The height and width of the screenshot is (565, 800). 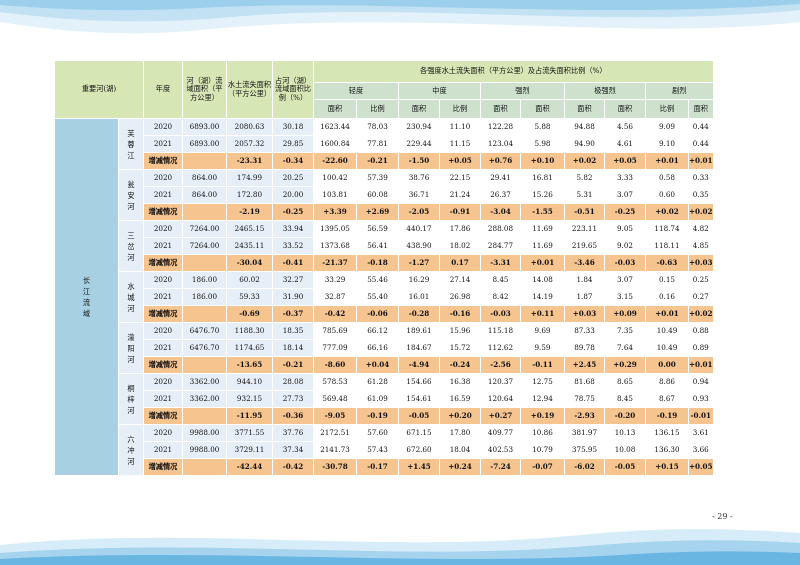 I want to click on table-cell: 103.81, so click(x=335, y=195).